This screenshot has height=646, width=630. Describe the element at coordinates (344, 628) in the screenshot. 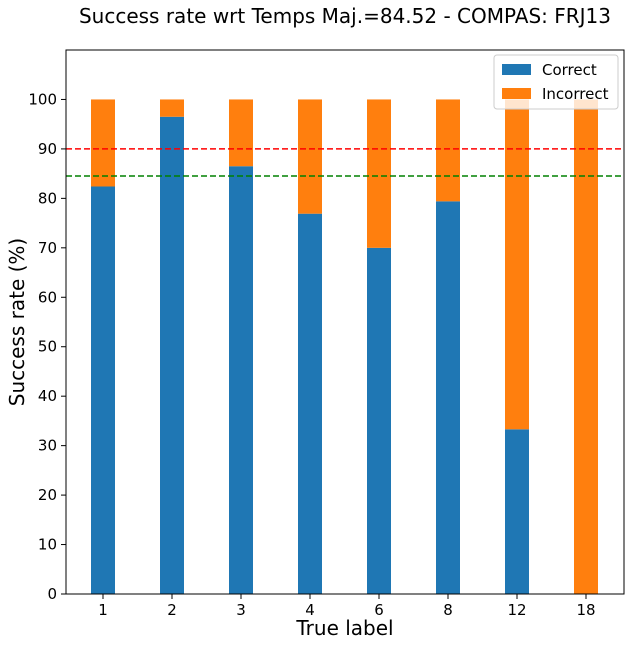

I see `x-axis-title: True label` at that location.